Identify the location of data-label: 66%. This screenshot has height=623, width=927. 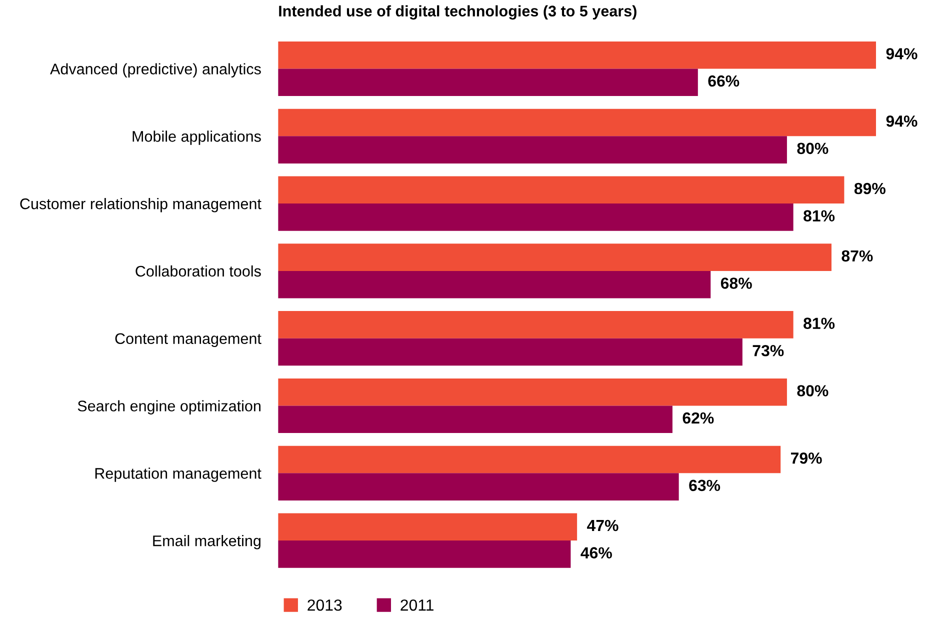
(724, 81).